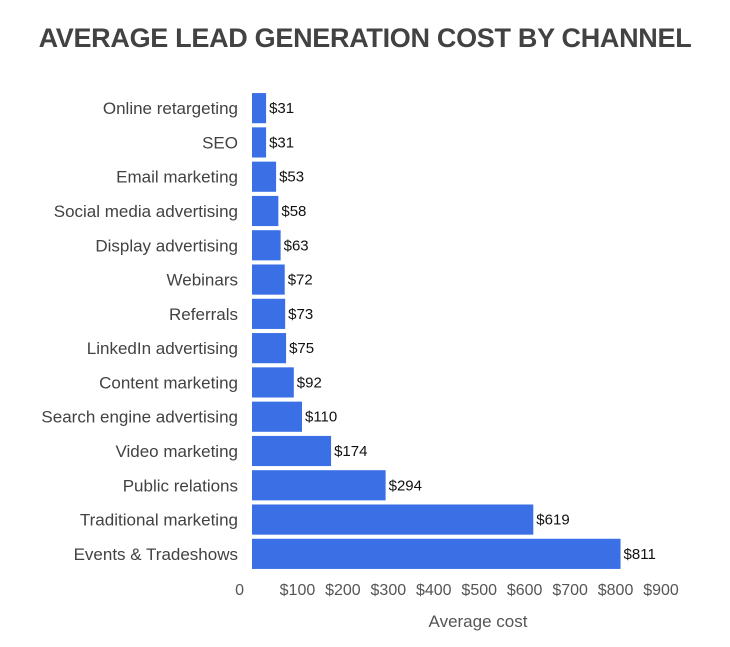 The width and height of the screenshot is (730, 647). What do you see at coordinates (300, 280) in the screenshot?
I see `value-label: $72` at bounding box center [300, 280].